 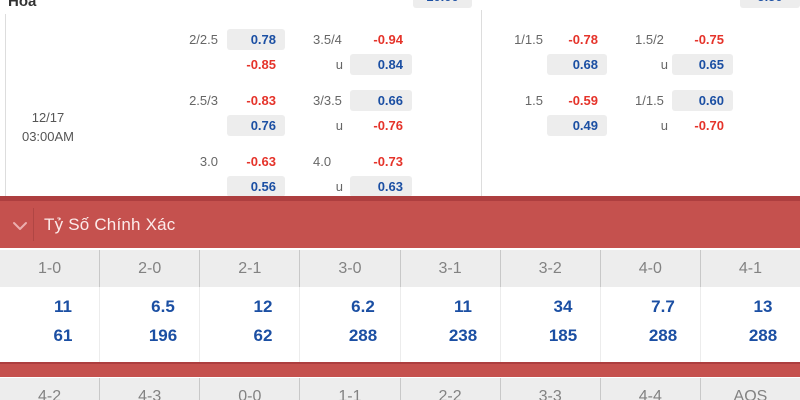 What do you see at coordinates (388, 39) in the screenshot?
I see `m1-over-odd: -0.94` at bounding box center [388, 39].